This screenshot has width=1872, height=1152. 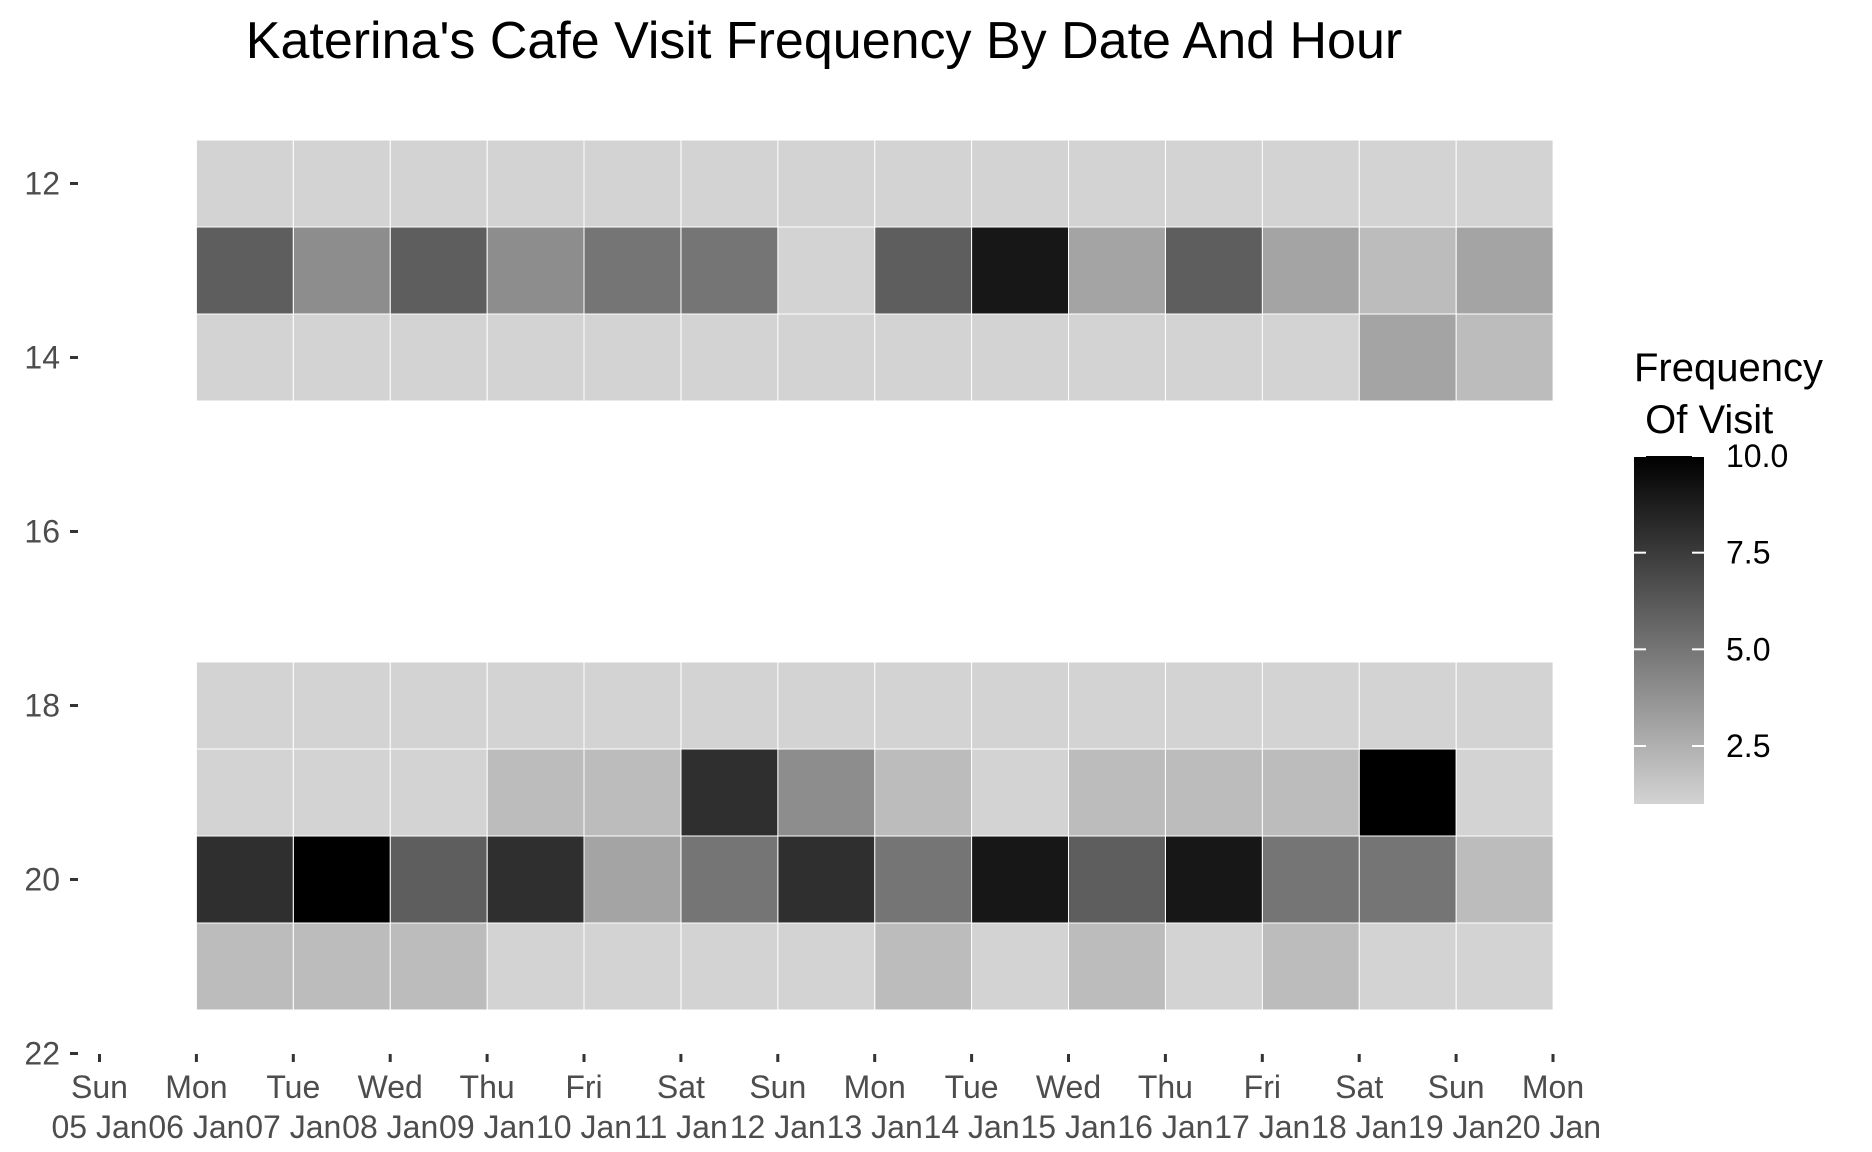 I want to click on x-tick-date: 06 Jan, so click(x=196, y=1127).